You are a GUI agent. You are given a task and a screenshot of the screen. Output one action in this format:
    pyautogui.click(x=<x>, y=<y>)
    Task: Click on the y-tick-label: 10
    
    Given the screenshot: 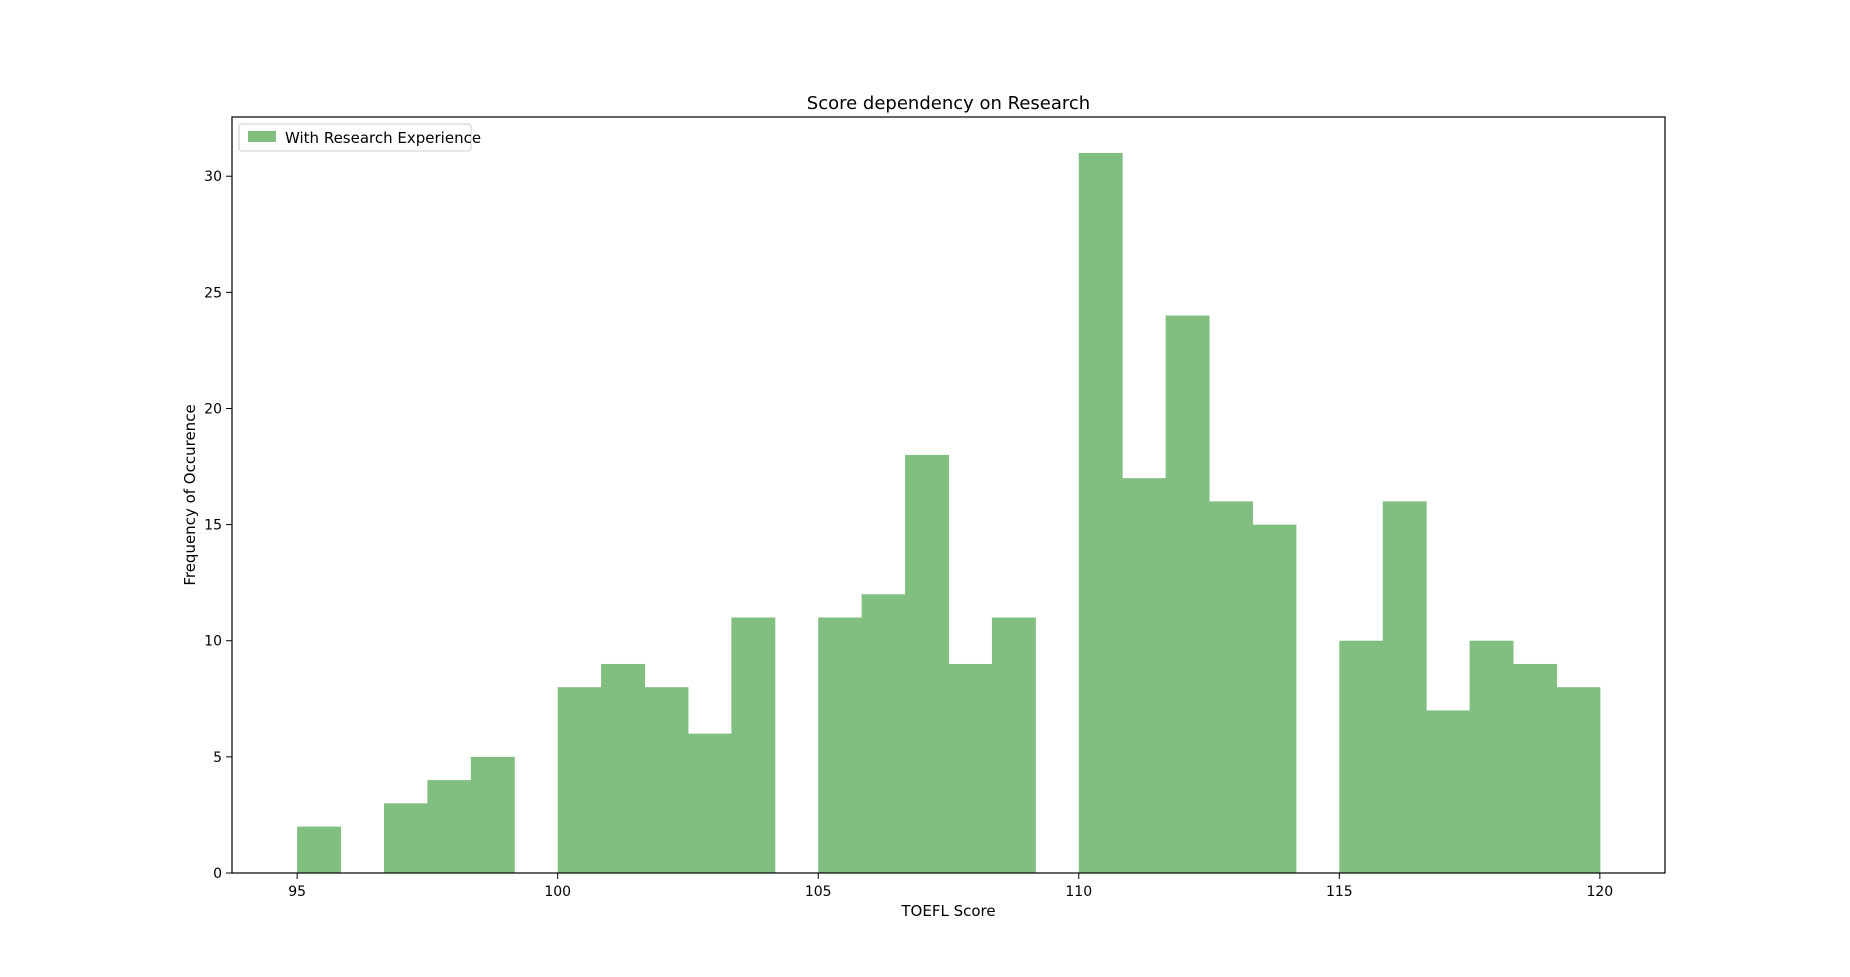 What is the action you would take?
    pyautogui.click(x=213, y=642)
    